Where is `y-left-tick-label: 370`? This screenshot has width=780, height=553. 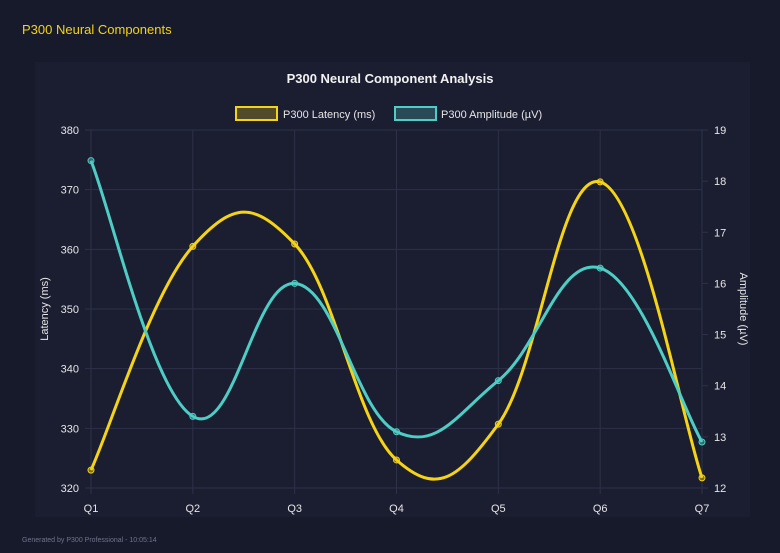 y-left-tick-label: 370 is located at coordinates (70, 191).